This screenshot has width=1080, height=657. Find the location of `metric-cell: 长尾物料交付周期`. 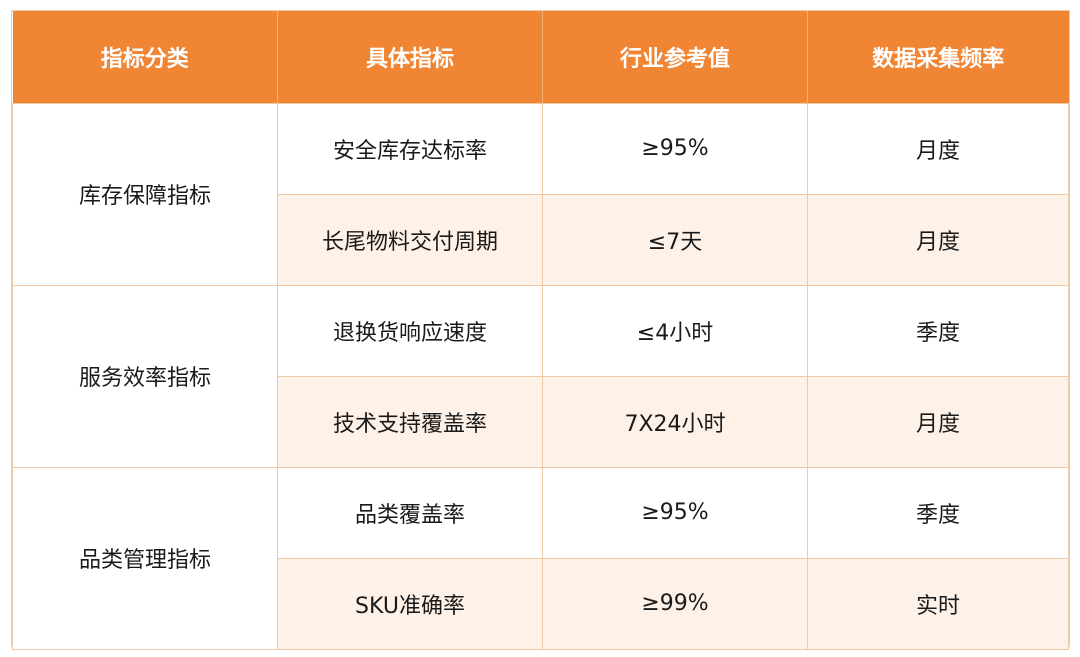

metric-cell: 长尾物料交付周期 is located at coordinates (410, 239).